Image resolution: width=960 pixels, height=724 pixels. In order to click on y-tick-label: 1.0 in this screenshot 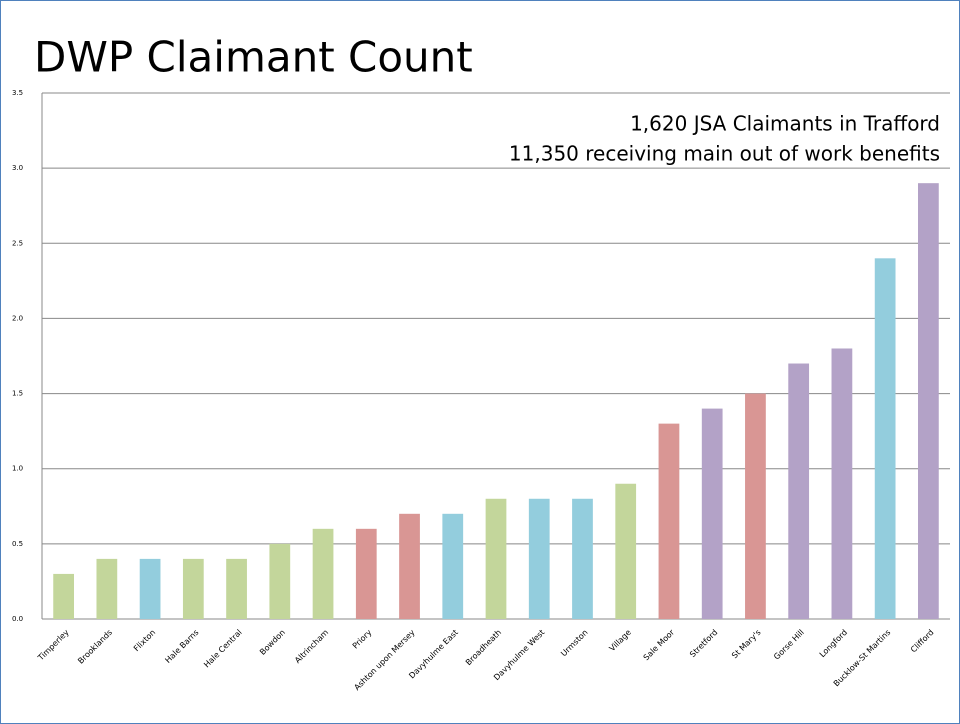, I will do `click(17, 469)`.